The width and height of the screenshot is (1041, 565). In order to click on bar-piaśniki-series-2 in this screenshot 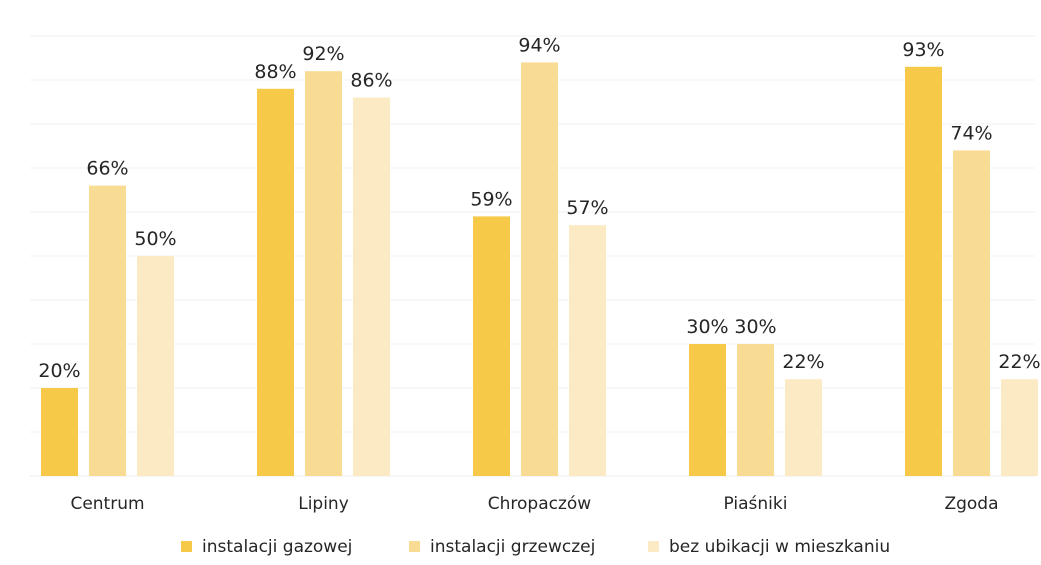, I will do `click(755, 410)`.